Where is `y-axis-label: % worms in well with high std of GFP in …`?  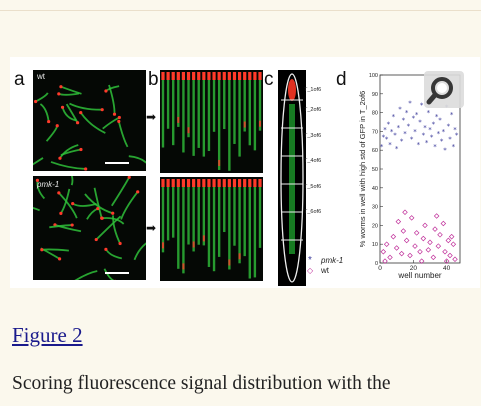 y-axis-label: % worms in well with high std of GFP in … is located at coordinates (362, 169).